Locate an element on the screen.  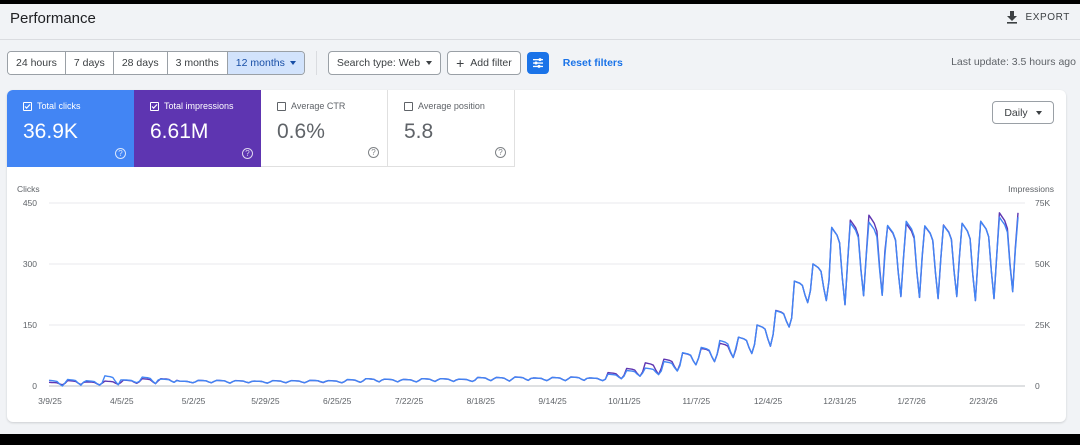
download-icon is located at coordinates (1012, 17).